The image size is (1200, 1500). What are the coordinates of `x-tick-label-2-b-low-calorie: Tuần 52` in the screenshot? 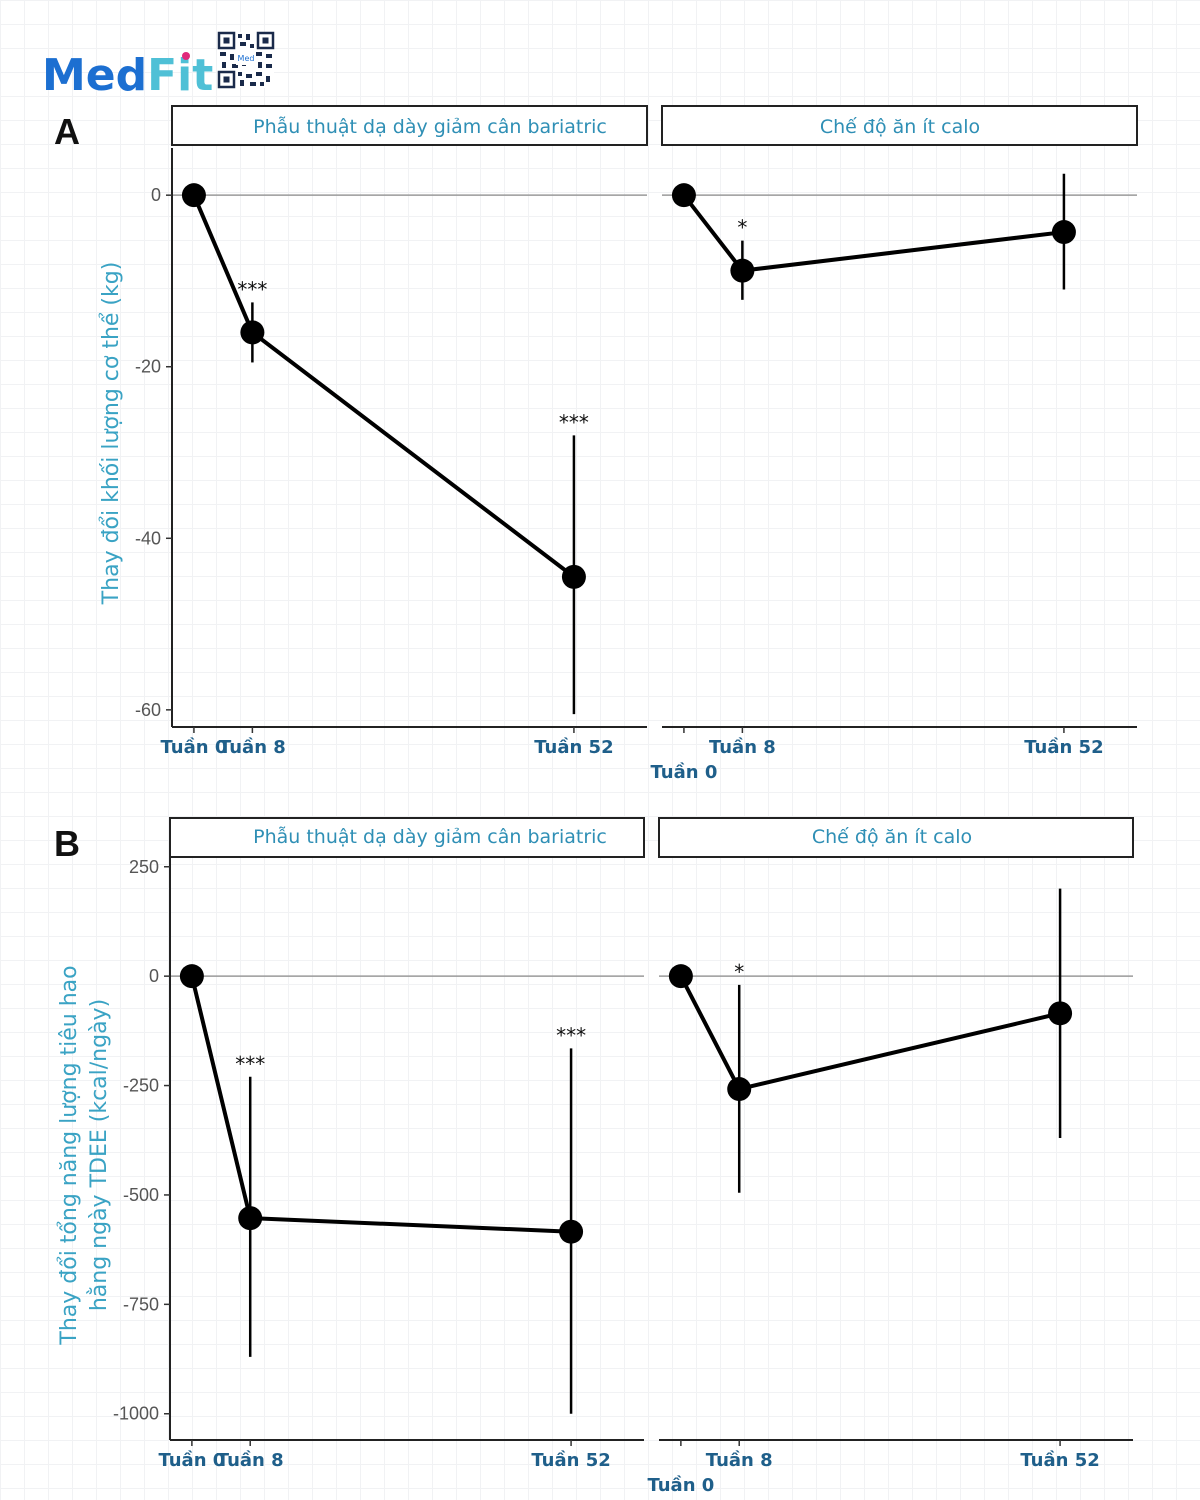 It's located at (1059, 1460).